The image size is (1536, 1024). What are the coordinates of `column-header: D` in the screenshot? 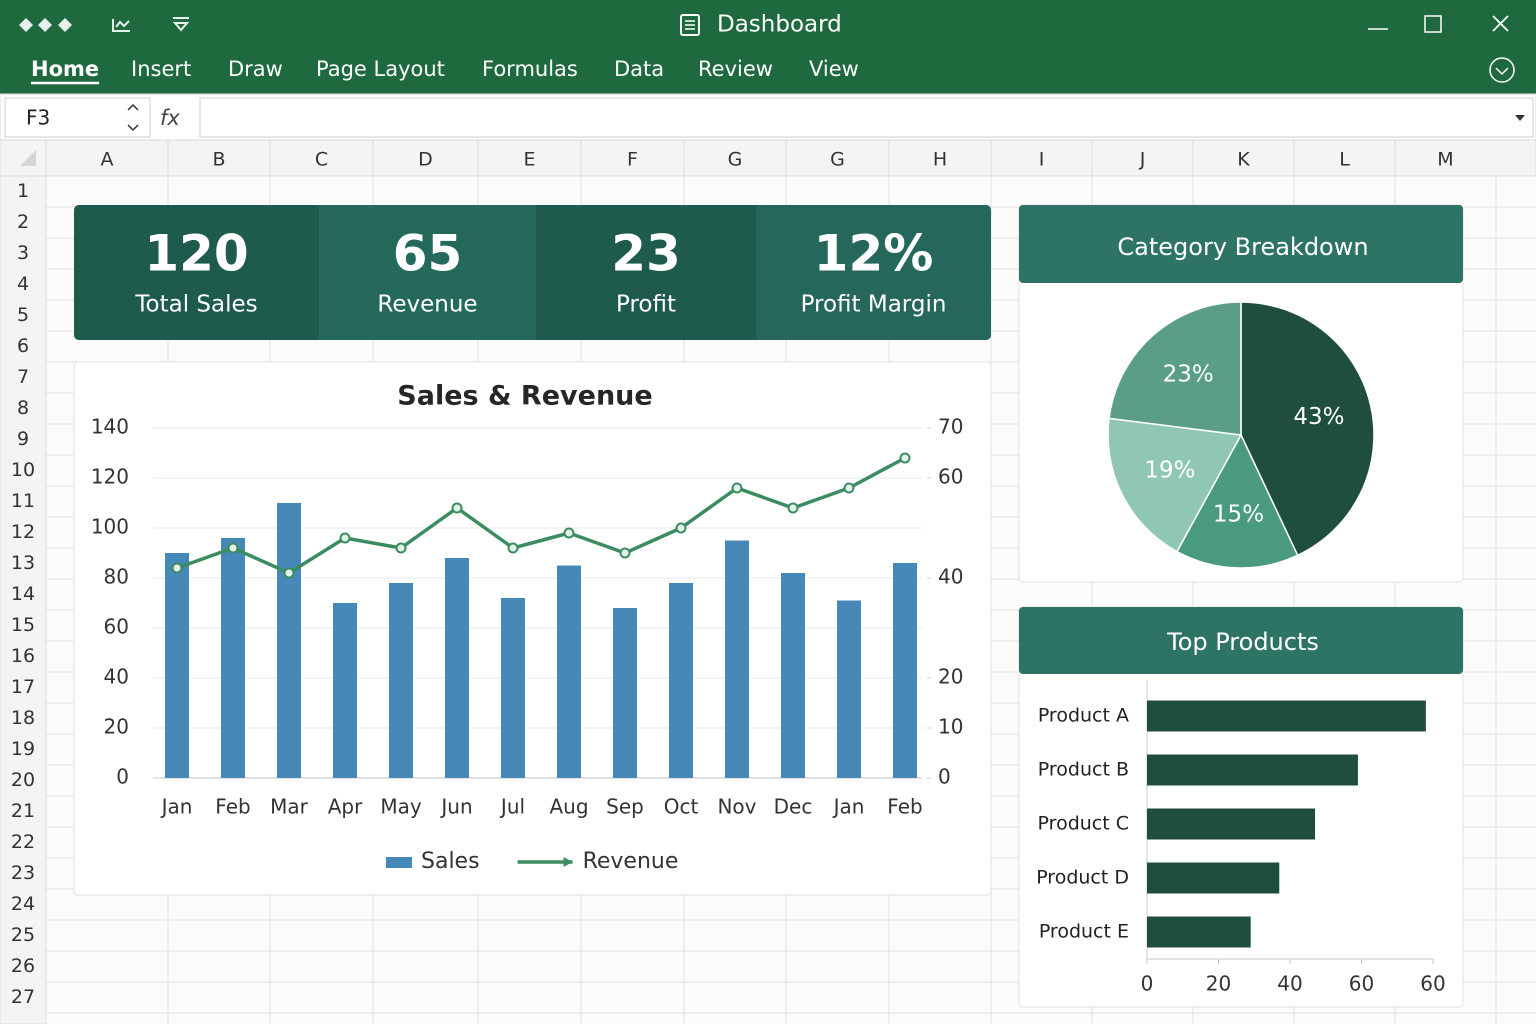 It's located at (425, 160).